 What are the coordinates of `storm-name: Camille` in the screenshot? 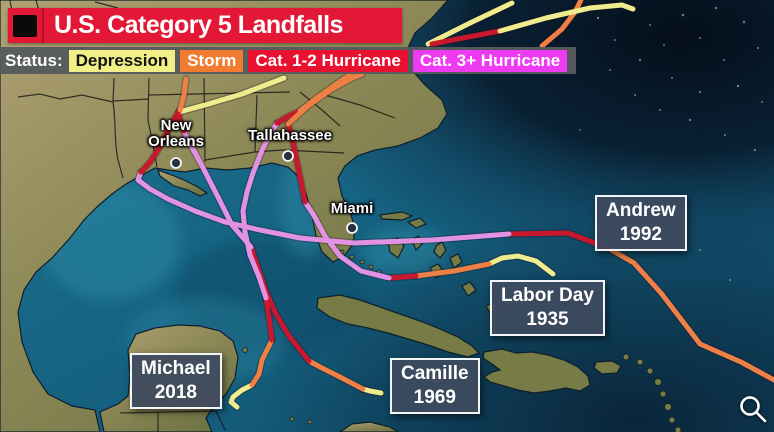 It's located at (435, 373).